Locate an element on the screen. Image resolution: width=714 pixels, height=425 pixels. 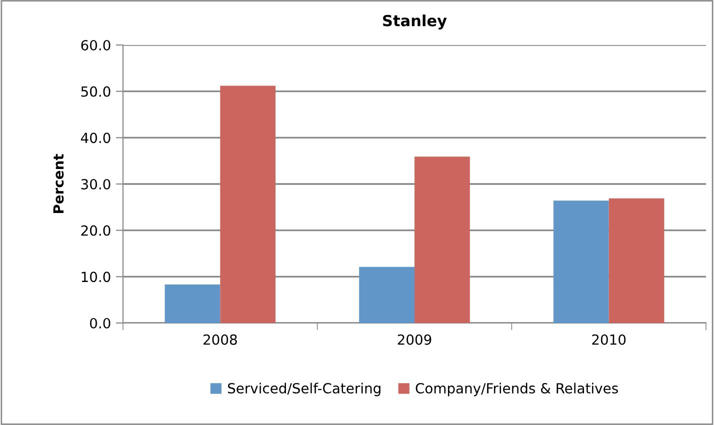
y-tick-label: 20.0 is located at coordinates (95, 230).